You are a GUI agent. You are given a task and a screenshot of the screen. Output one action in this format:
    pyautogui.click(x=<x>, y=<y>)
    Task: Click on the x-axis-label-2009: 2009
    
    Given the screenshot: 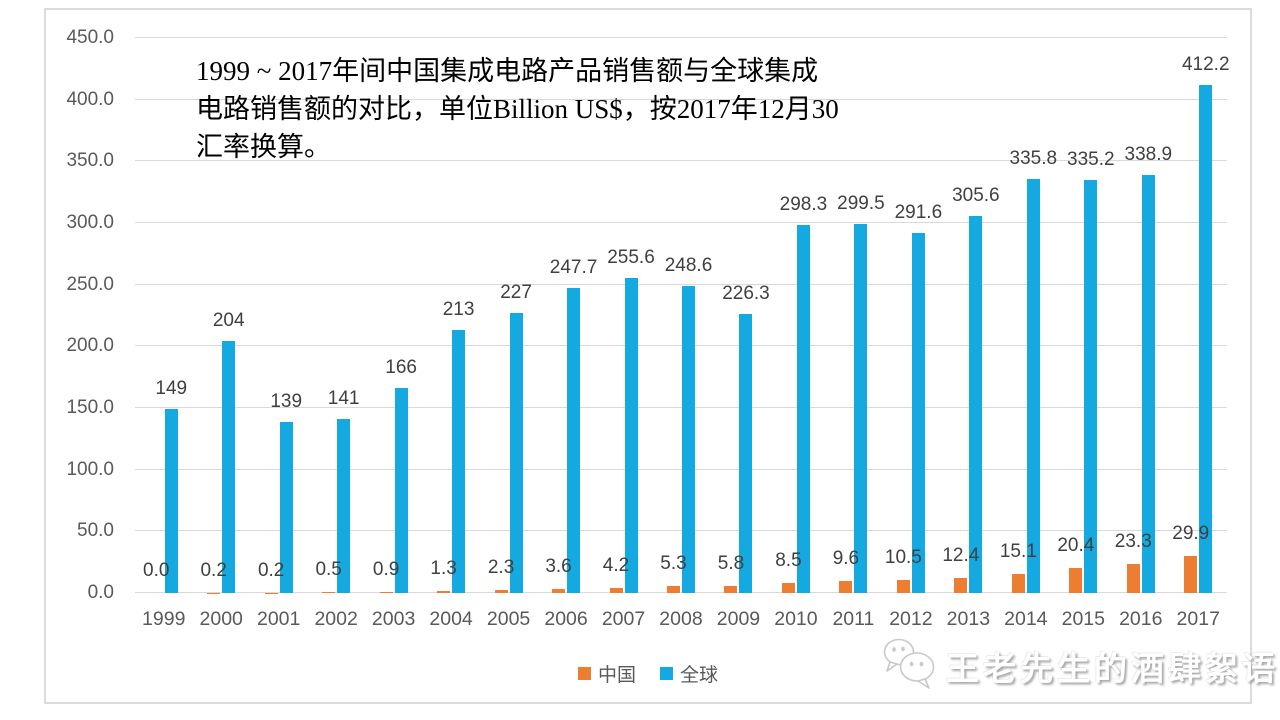 What is the action you would take?
    pyautogui.click(x=738, y=619)
    